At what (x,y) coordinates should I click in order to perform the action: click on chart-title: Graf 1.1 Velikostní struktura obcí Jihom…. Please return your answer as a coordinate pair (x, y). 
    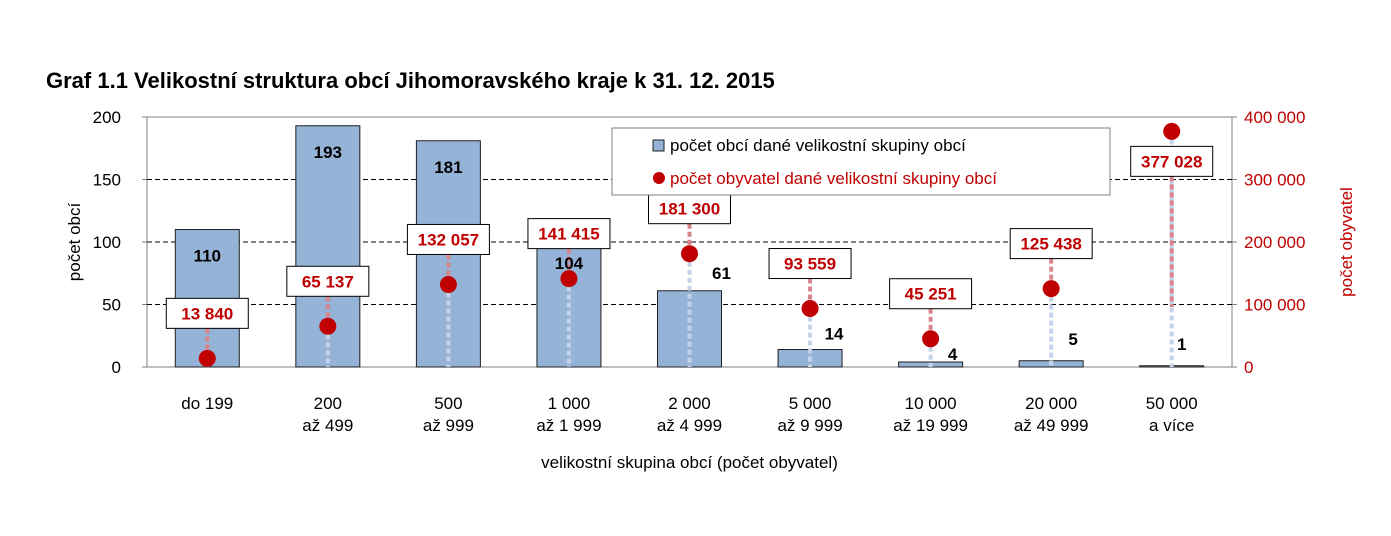
    Looking at the image, I should click on (410, 80).